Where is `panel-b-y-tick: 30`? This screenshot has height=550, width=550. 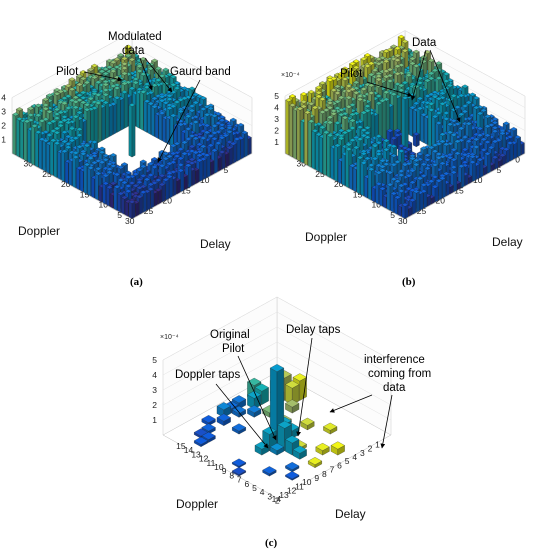
panel-b-y-tick: 30 is located at coordinates (302, 164).